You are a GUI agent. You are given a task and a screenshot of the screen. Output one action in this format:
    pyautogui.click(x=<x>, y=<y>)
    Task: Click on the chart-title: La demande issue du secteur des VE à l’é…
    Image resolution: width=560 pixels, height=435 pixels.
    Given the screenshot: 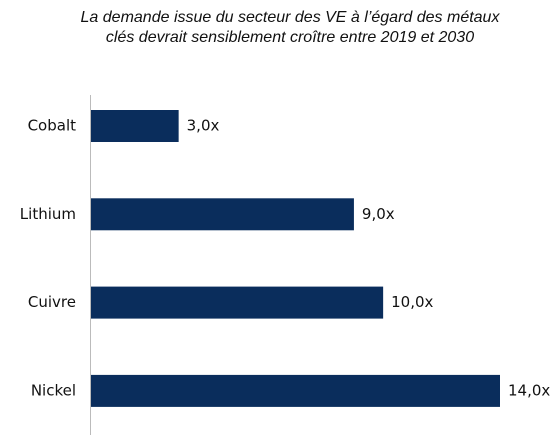 What is the action you would take?
    pyautogui.click(x=290, y=27)
    